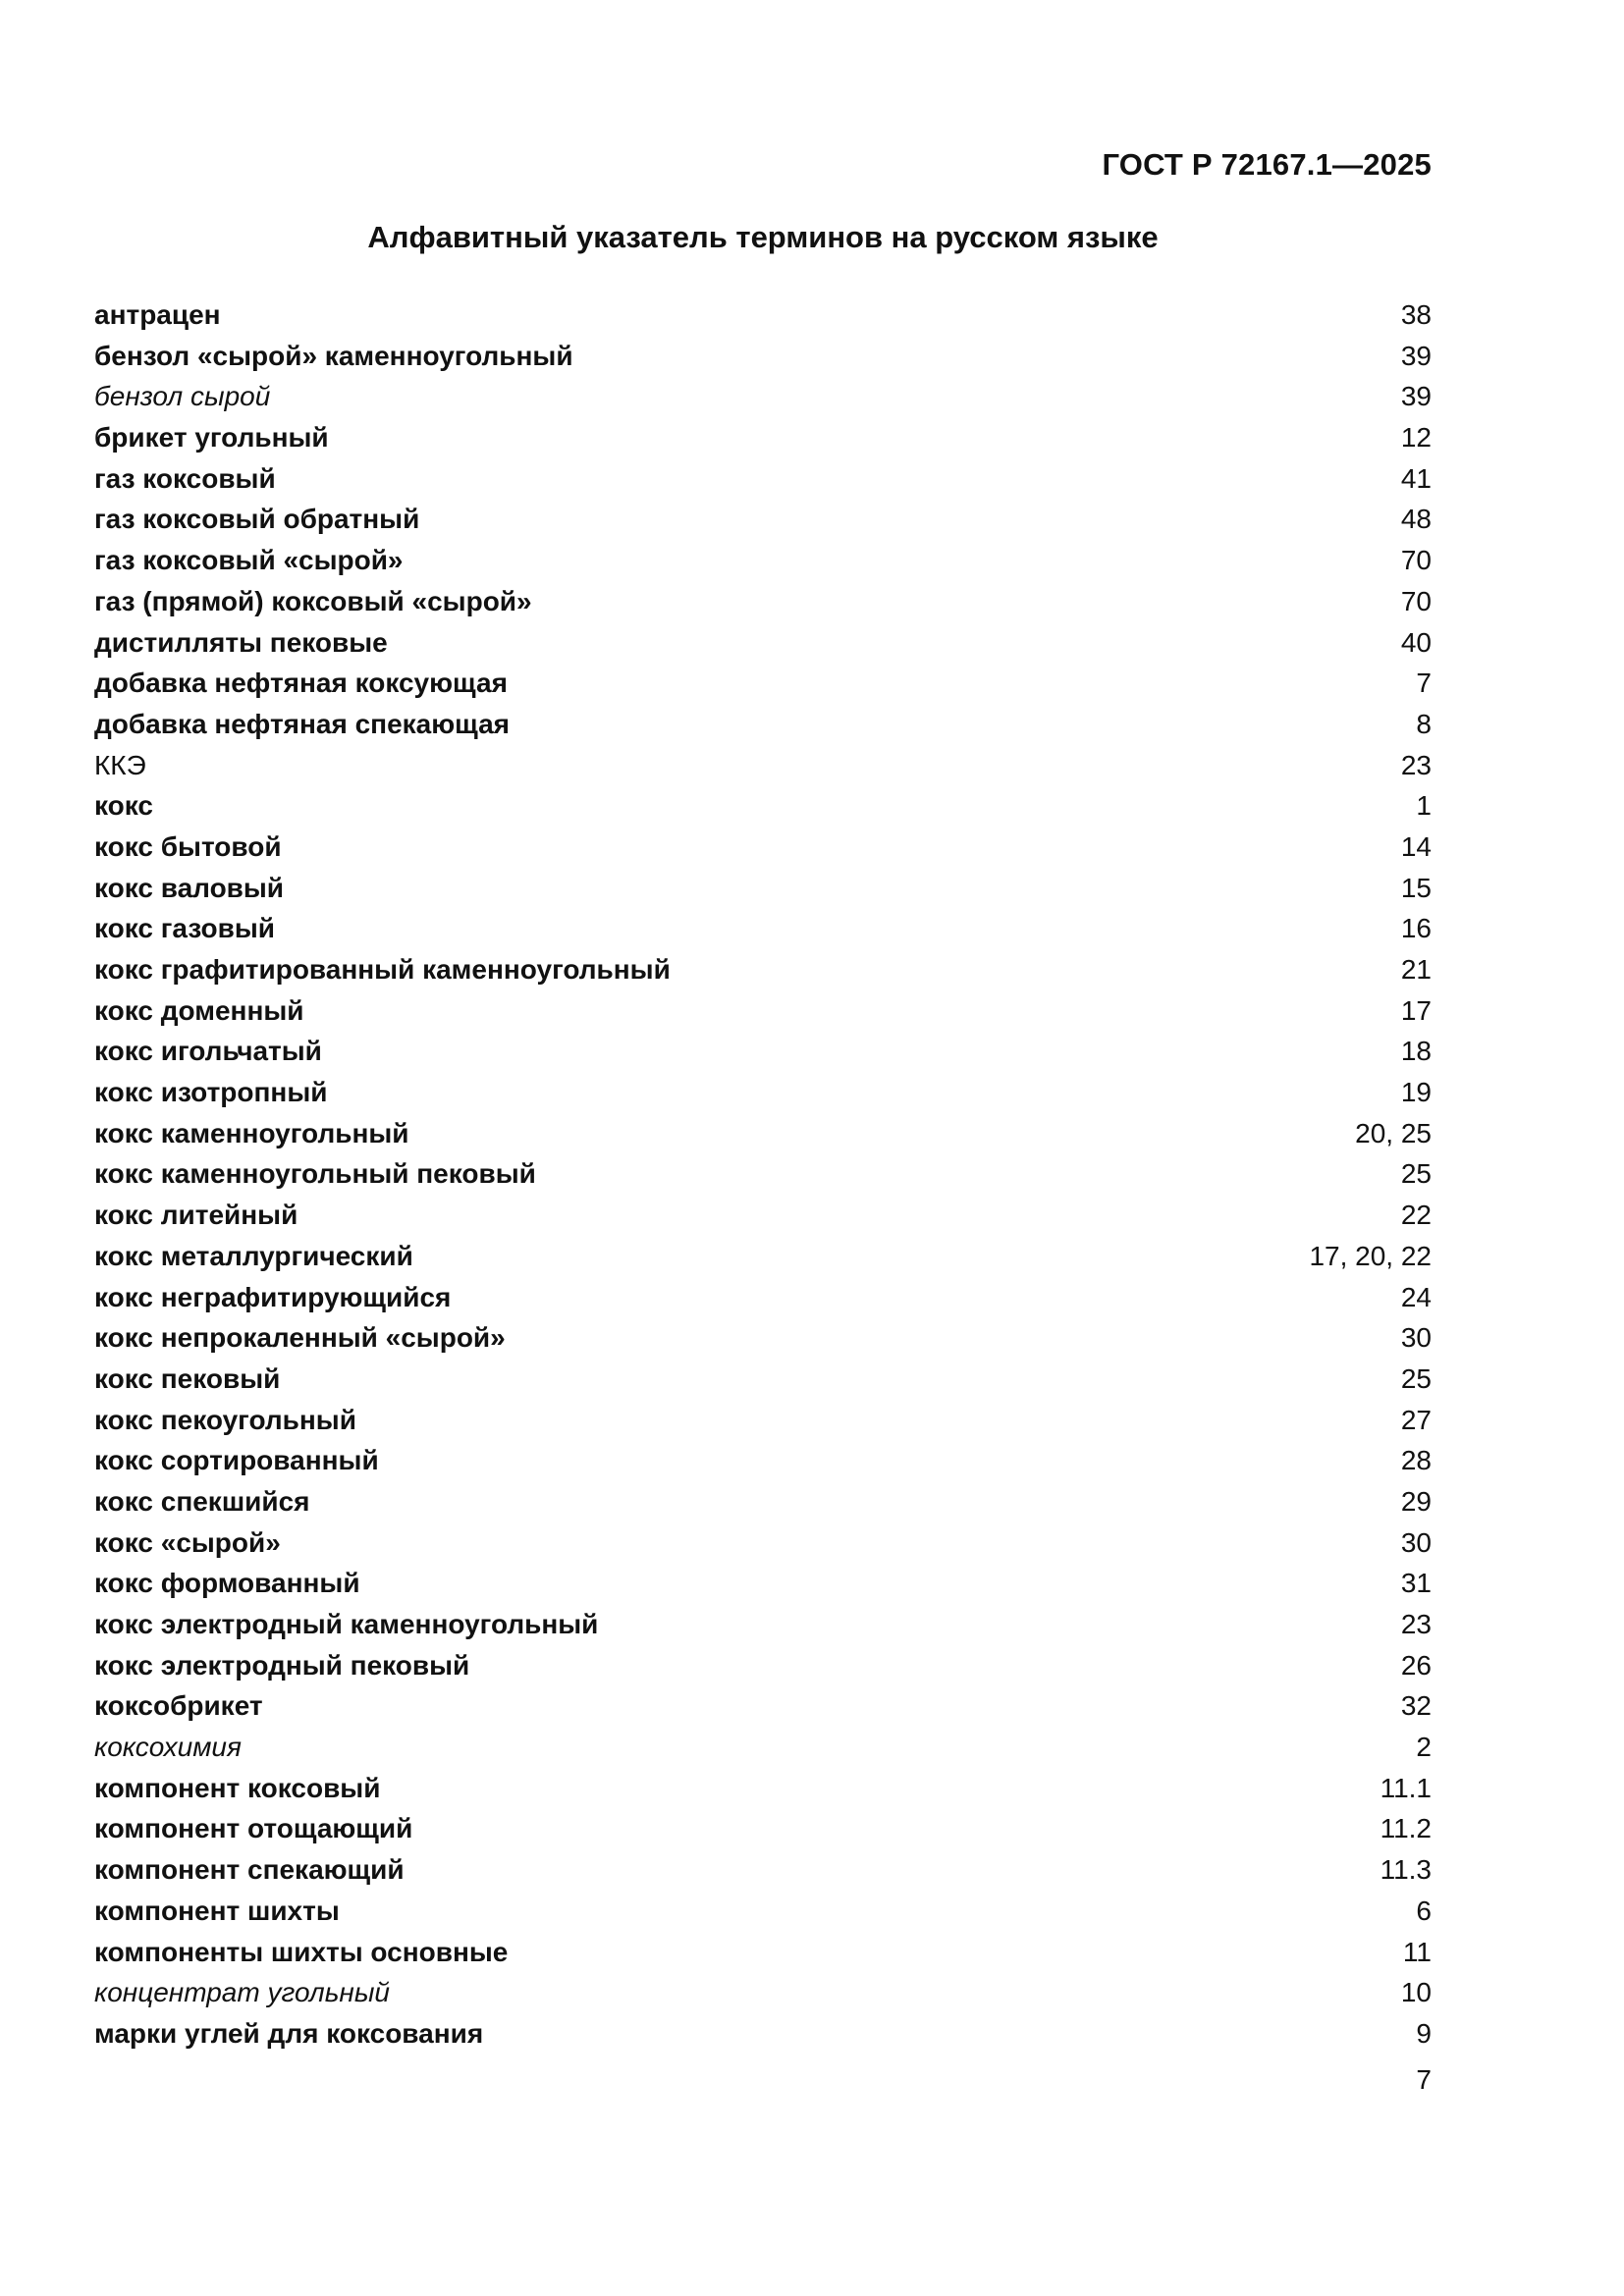  What do you see at coordinates (763, 560) in the screenshot?
I see `index-entry-row: газ коксовый «сырой» 70` at bounding box center [763, 560].